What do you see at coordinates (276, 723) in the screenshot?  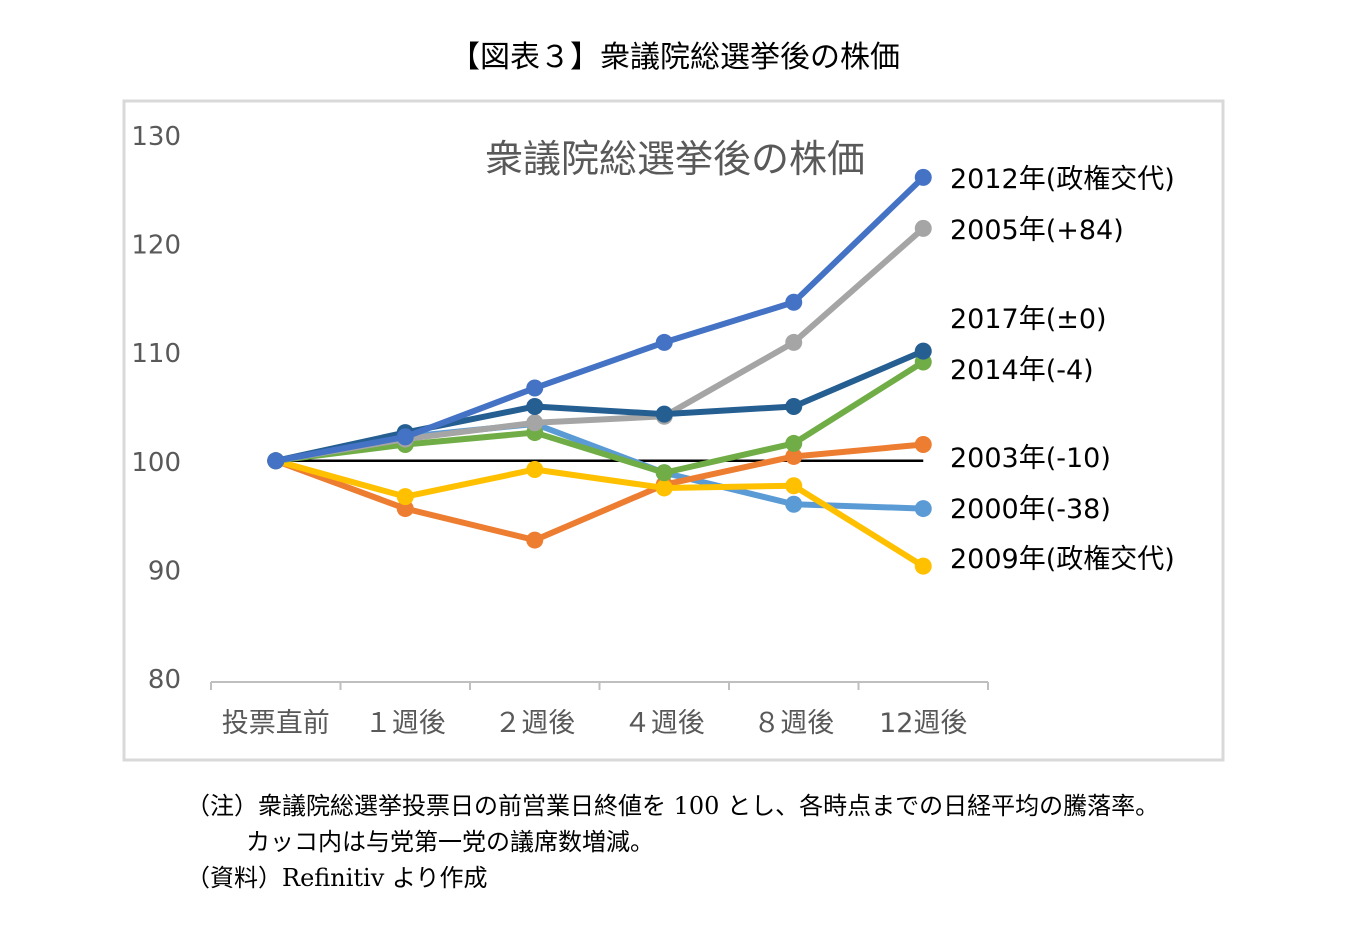 I see `x-tick-label: 投票直前` at bounding box center [276, 723].